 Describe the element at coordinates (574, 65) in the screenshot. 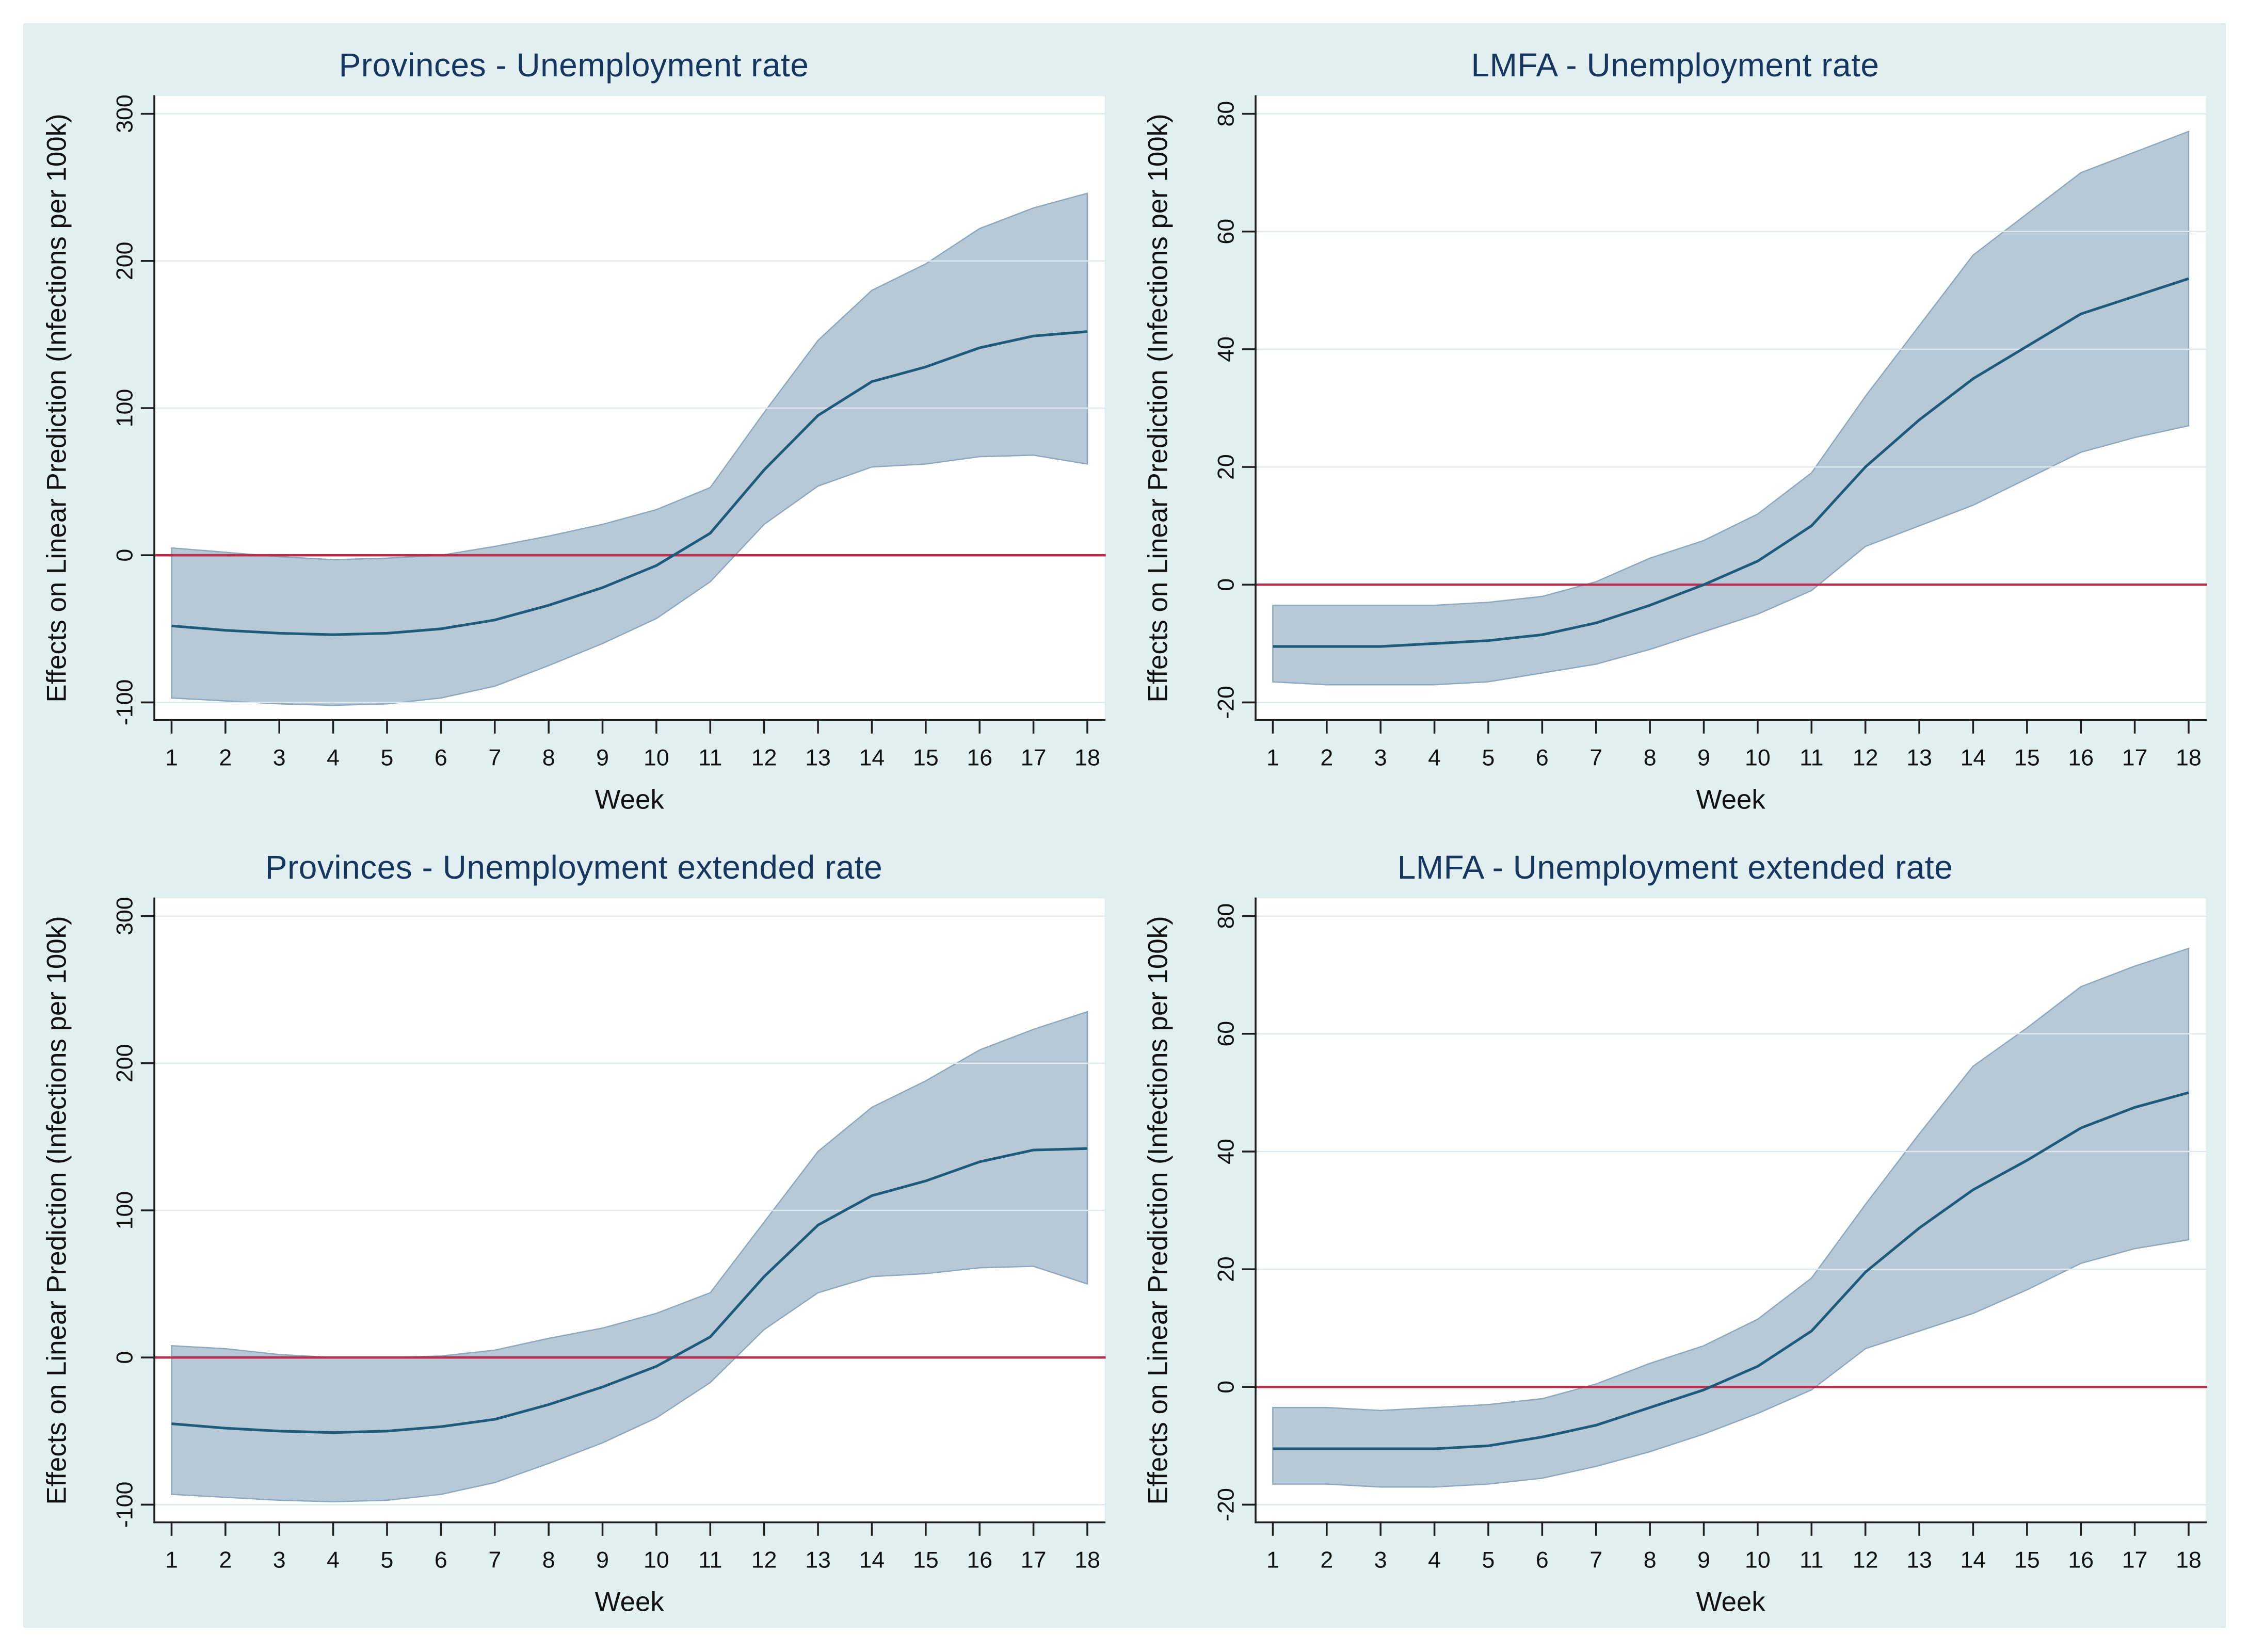

I see `panel-title: Provinces - Unemployment rate` at that location.